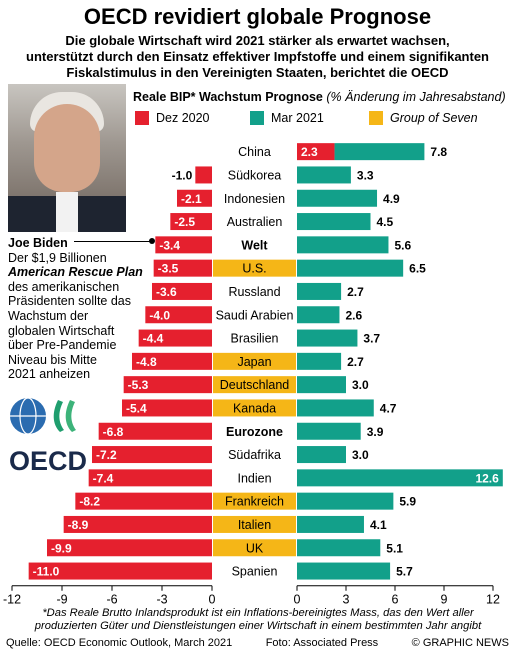 The height and width of the screenshot is (654, 515). I want to click on data-label-dez2020: -8.2, so click(89, 502).